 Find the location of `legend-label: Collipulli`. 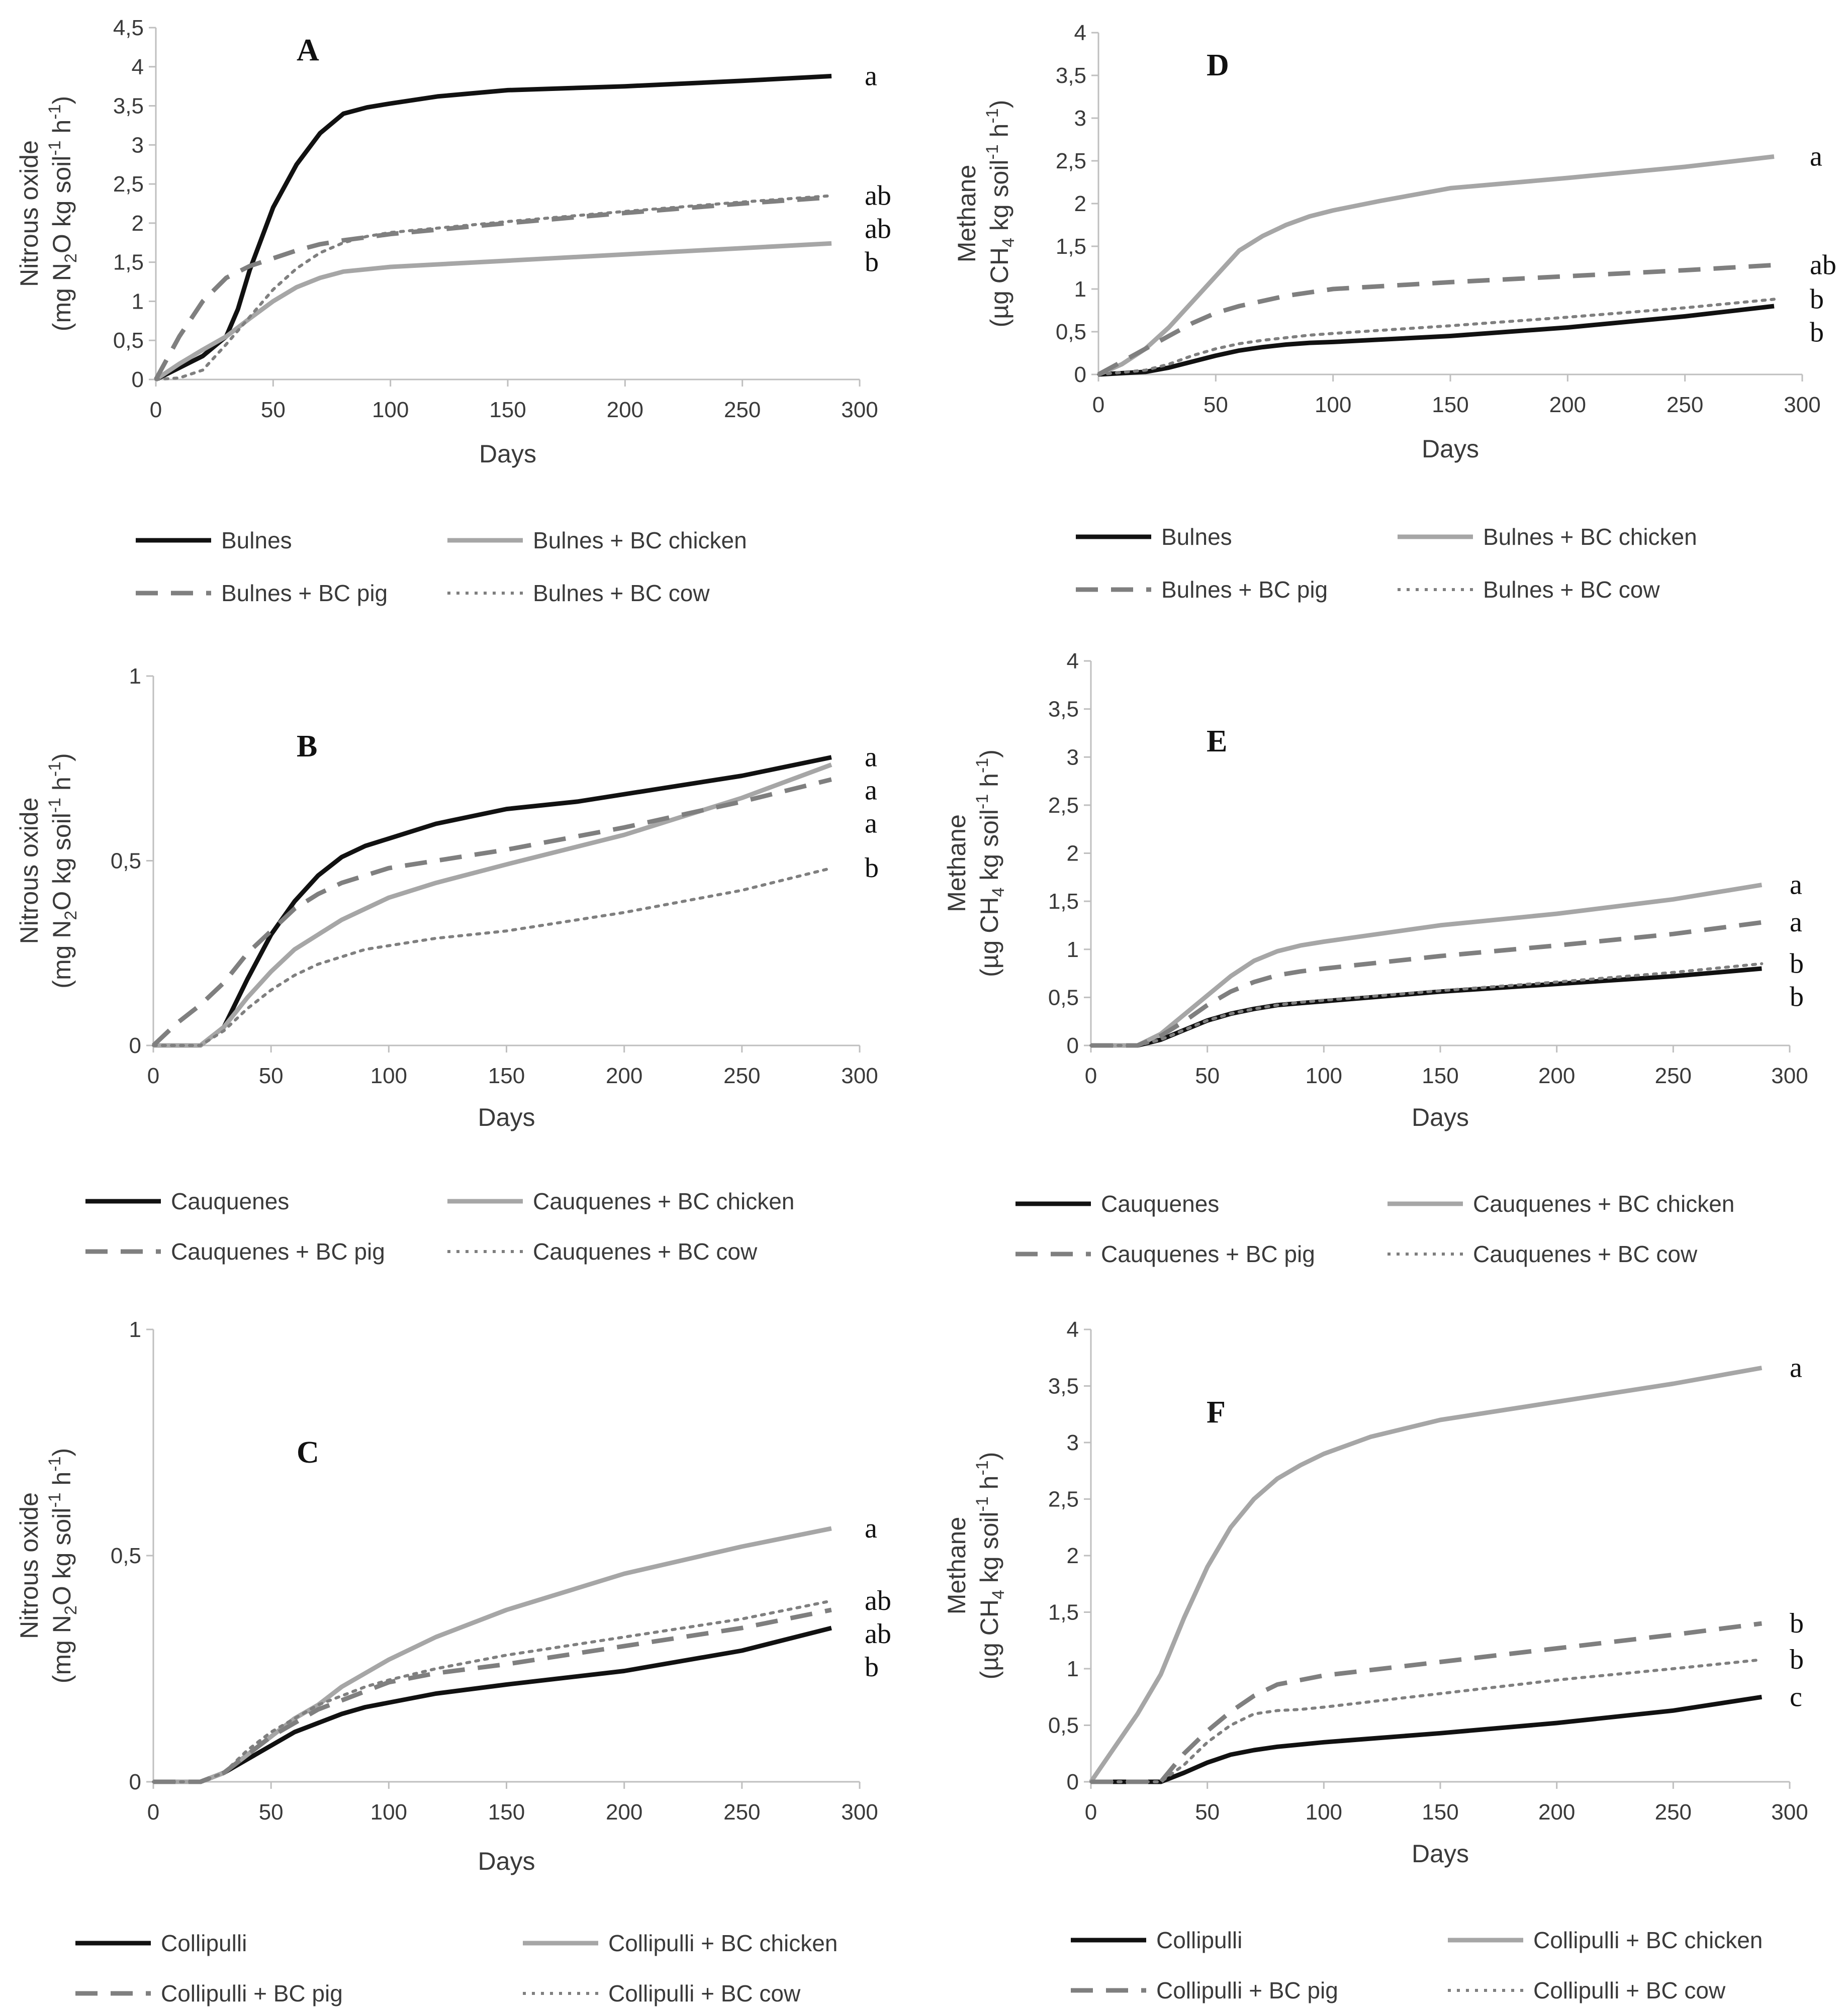

legend-label: Collipulli is located at coordinates (1199, 1940).